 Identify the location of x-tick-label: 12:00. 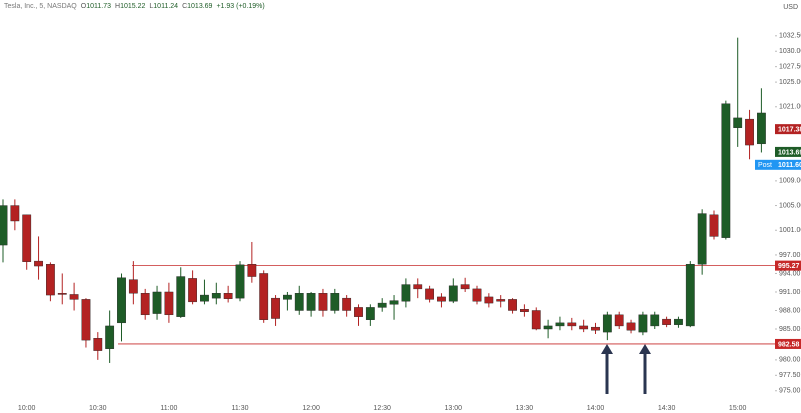
(311, 408).